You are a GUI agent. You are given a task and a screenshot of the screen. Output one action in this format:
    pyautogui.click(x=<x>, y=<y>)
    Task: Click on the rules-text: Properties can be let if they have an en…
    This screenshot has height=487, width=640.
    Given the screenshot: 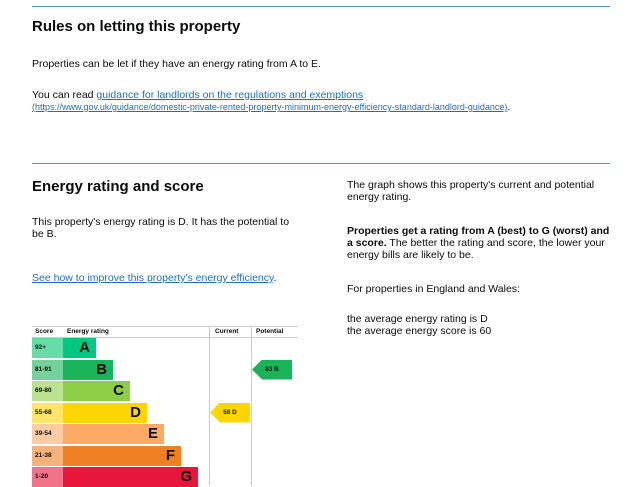 What is the action you would take?
    pyautogui.click(x=176, y=64)
    